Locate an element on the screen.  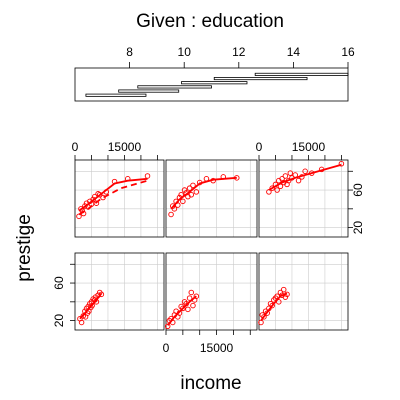
given-panel-frame is located at coordinates (211, 84).